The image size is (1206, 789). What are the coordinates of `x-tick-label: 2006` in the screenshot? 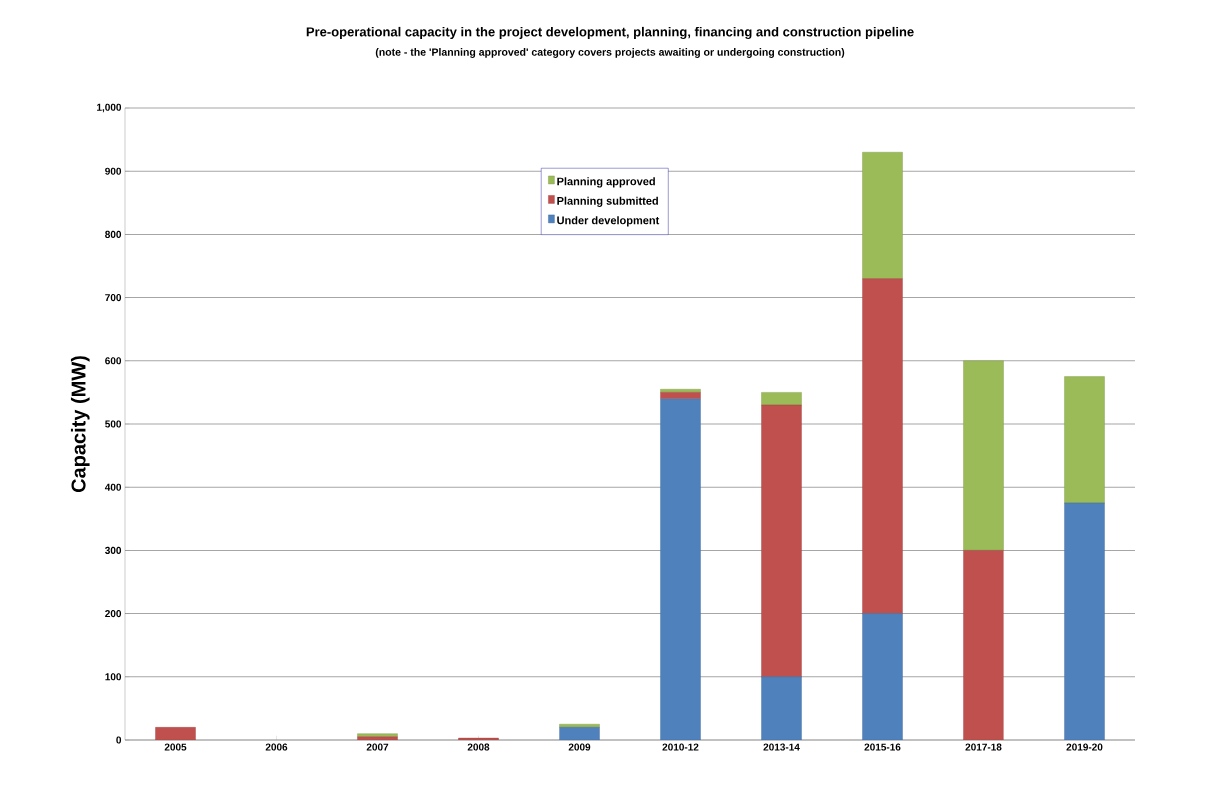 It's located at (276, 747).